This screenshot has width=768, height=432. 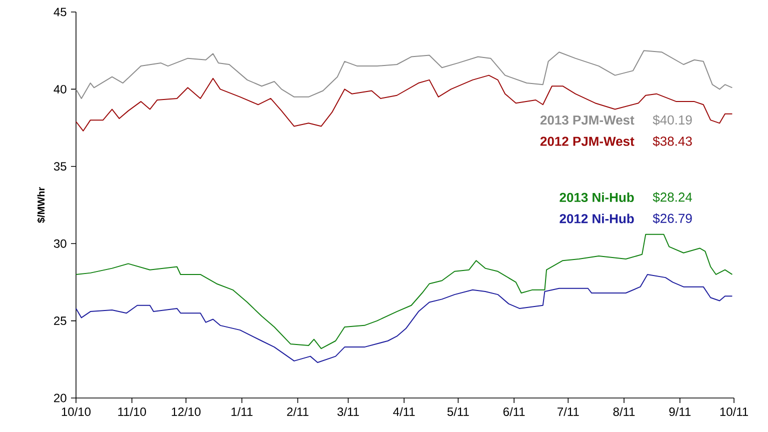 What do you see at coordinates (242, 411) in the screenshot?
I see `x-tick-label: 1/11` at bounding box center [242, 411].